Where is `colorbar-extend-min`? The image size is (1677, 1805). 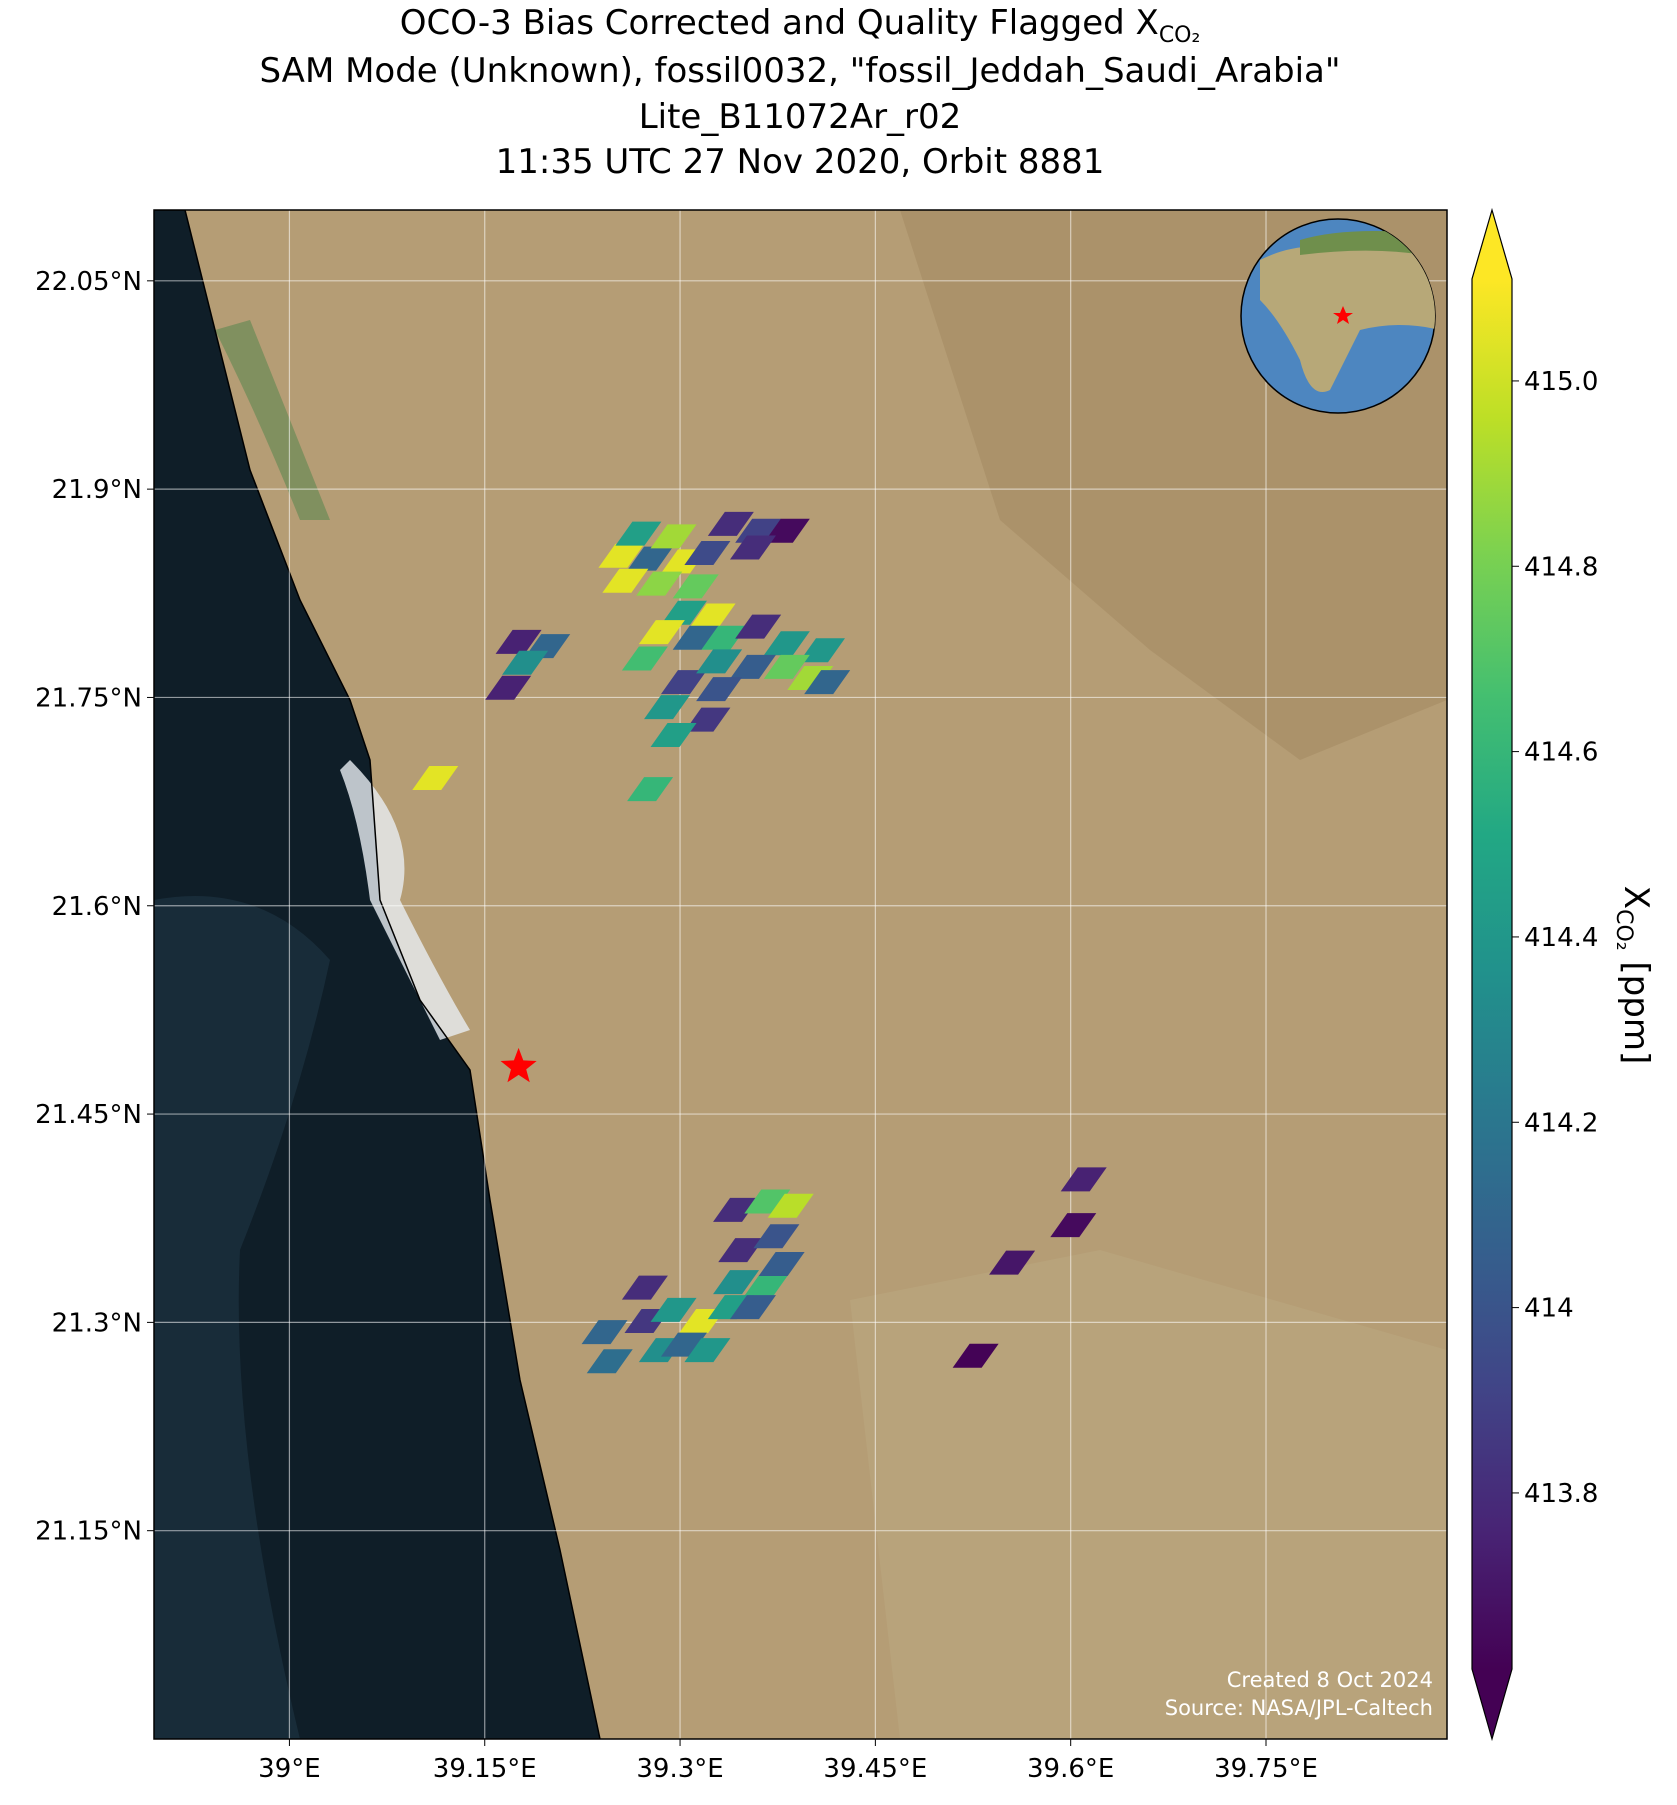 colorbar-extend-min is located at coordinates (1492, 1704).